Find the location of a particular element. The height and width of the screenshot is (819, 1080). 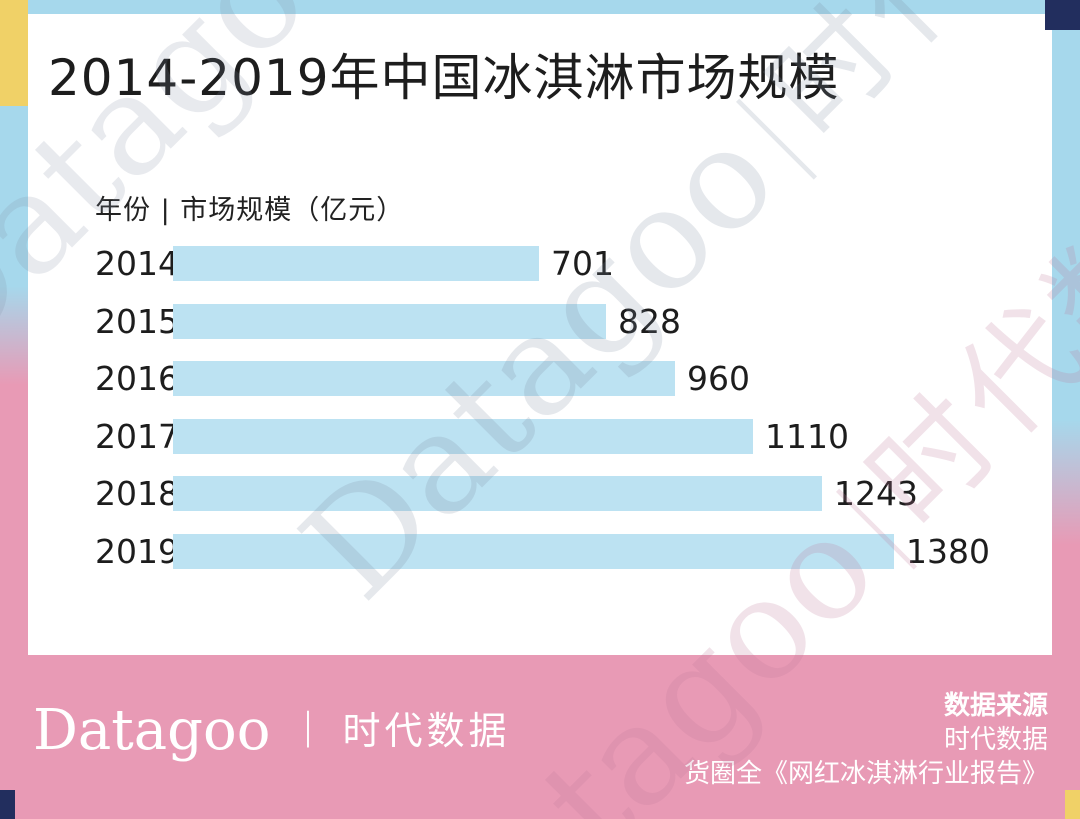

year-label: 2014 is located at coordinates (137, 263).